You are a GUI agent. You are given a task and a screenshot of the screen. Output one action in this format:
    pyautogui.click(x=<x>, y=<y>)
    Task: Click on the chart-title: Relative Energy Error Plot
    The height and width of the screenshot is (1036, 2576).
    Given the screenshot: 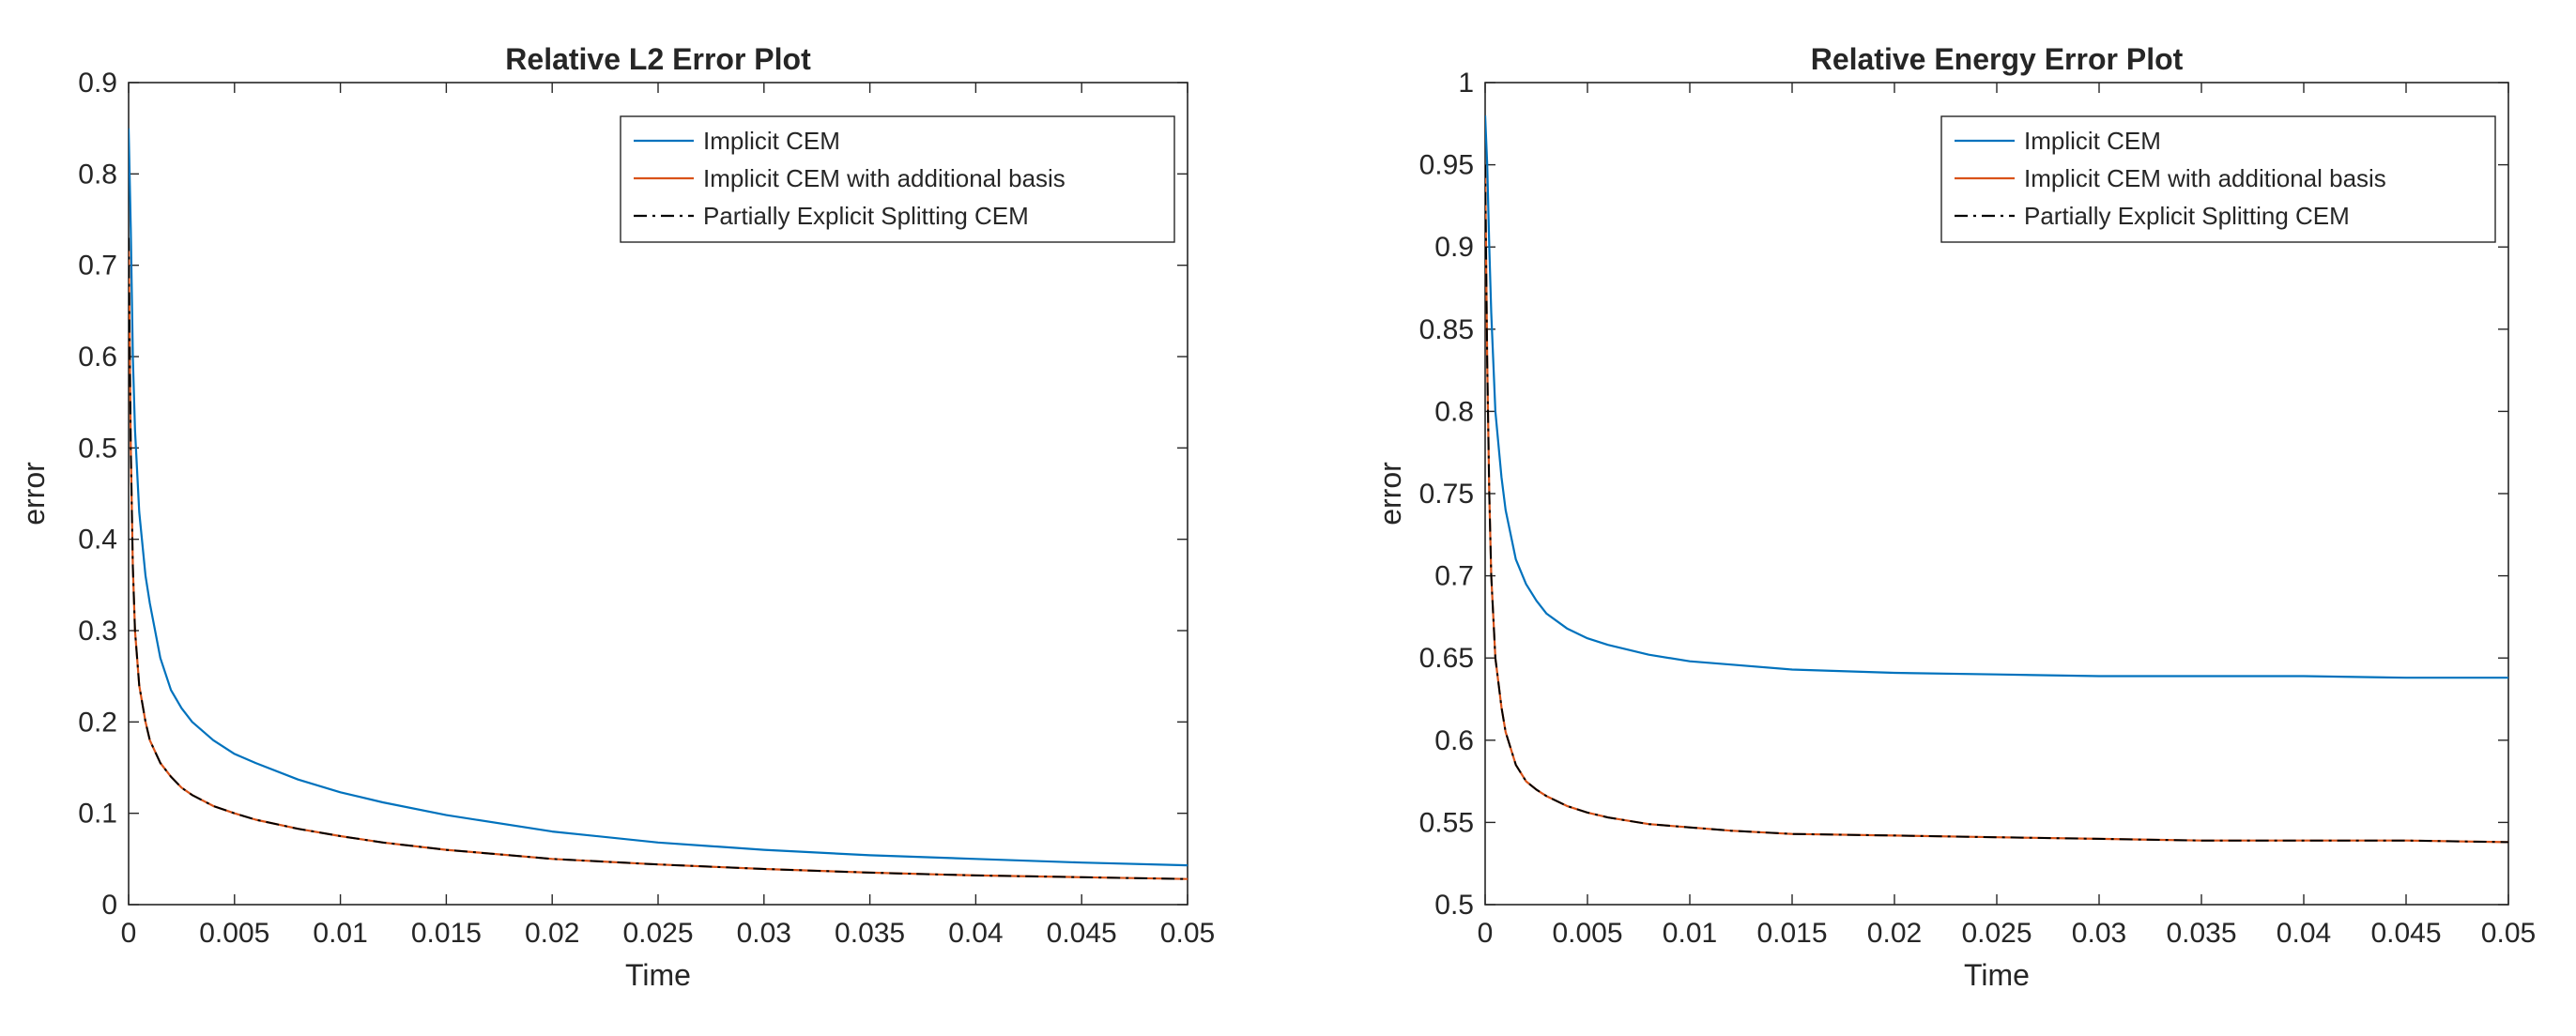 What is the action you would take?
    pyautogui.click(x=1998, y=59)
    